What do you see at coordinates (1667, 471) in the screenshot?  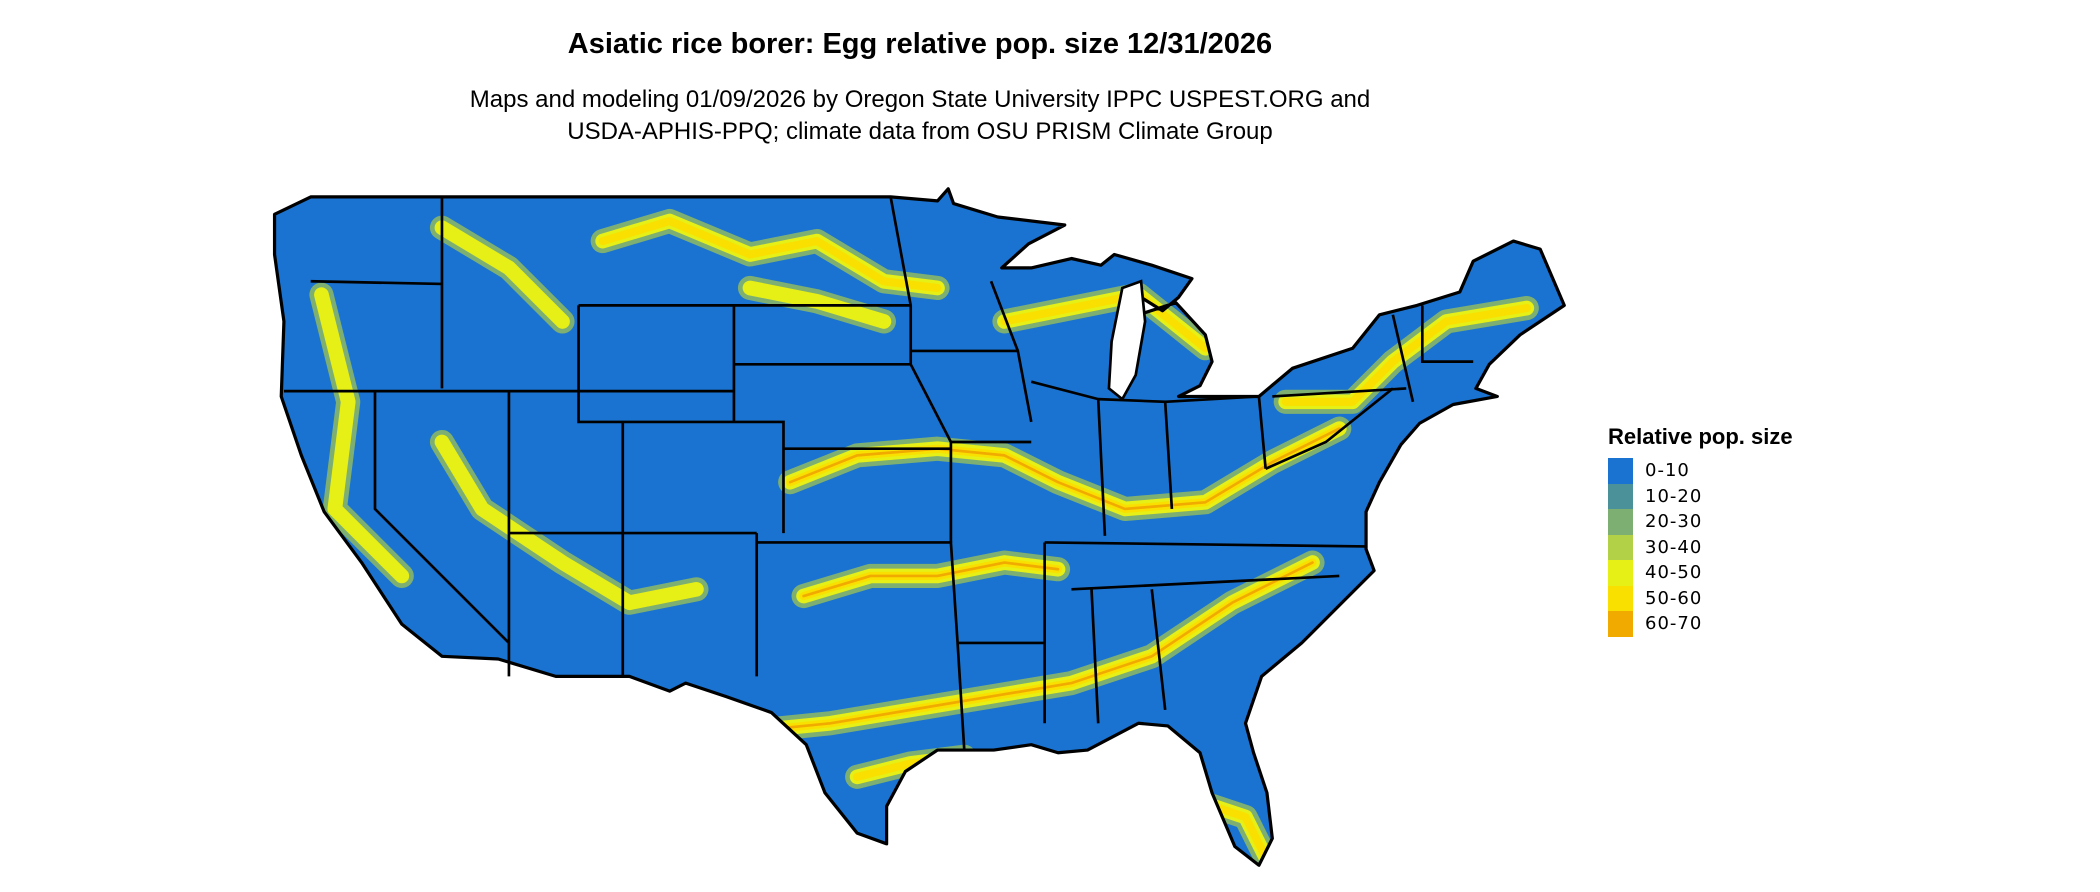 I see `legend-label: 0-10` at bounding box center [1667, 471].